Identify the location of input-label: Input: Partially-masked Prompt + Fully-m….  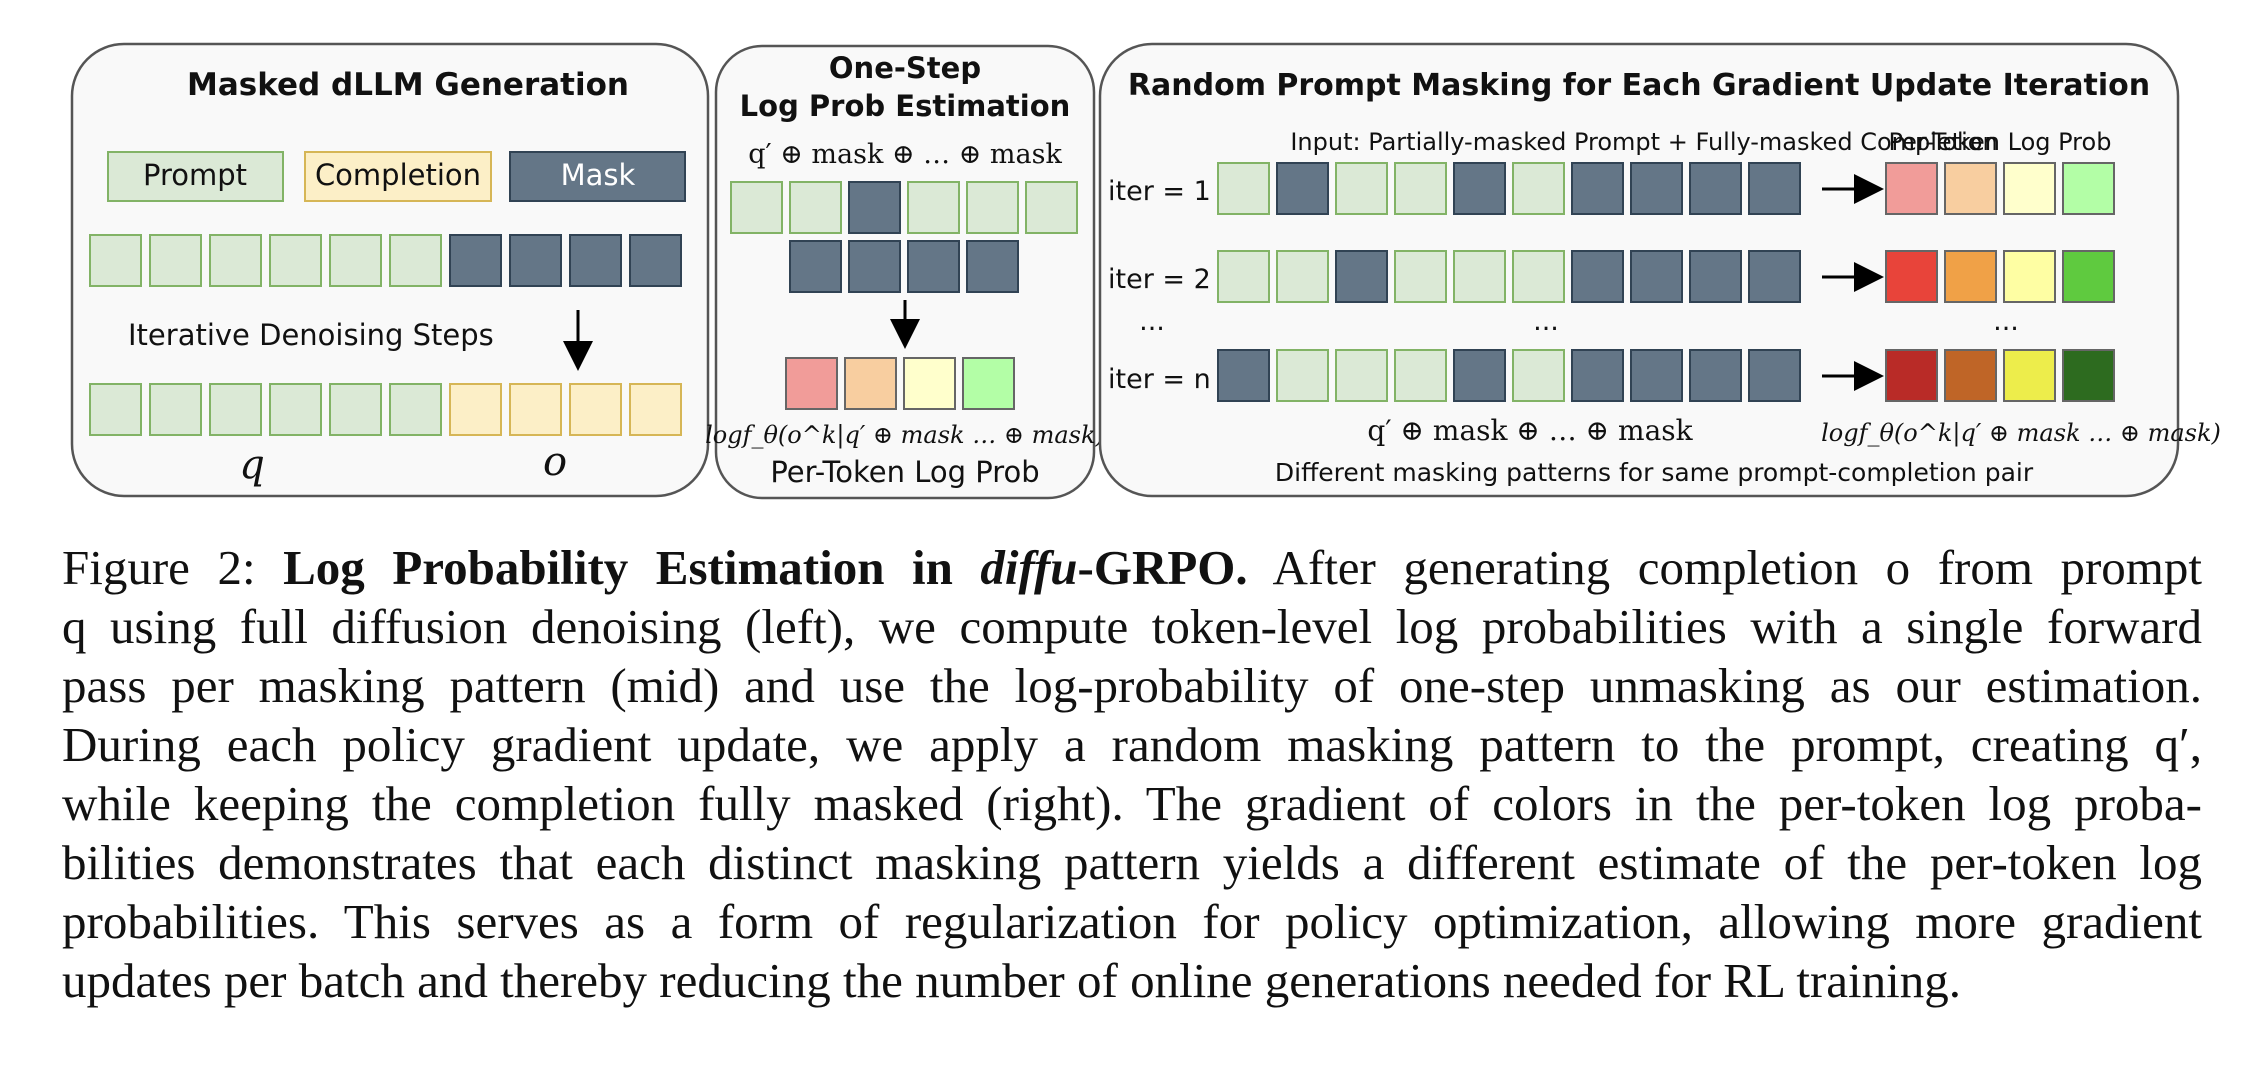
(1643, 142).